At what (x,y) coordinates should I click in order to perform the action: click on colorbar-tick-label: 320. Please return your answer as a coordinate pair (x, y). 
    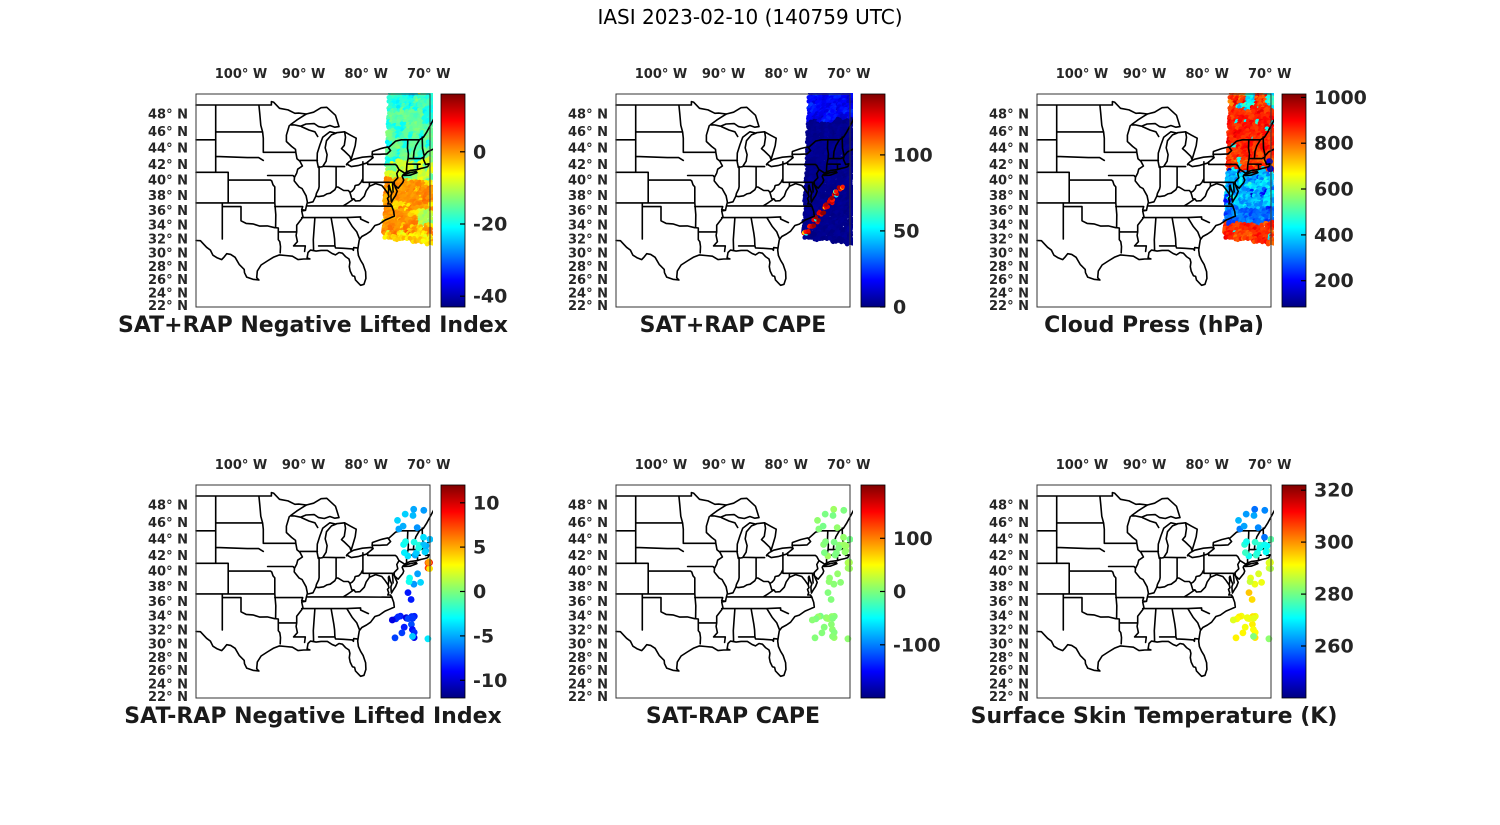
    Looking at the image, I should click on (1334, 491).